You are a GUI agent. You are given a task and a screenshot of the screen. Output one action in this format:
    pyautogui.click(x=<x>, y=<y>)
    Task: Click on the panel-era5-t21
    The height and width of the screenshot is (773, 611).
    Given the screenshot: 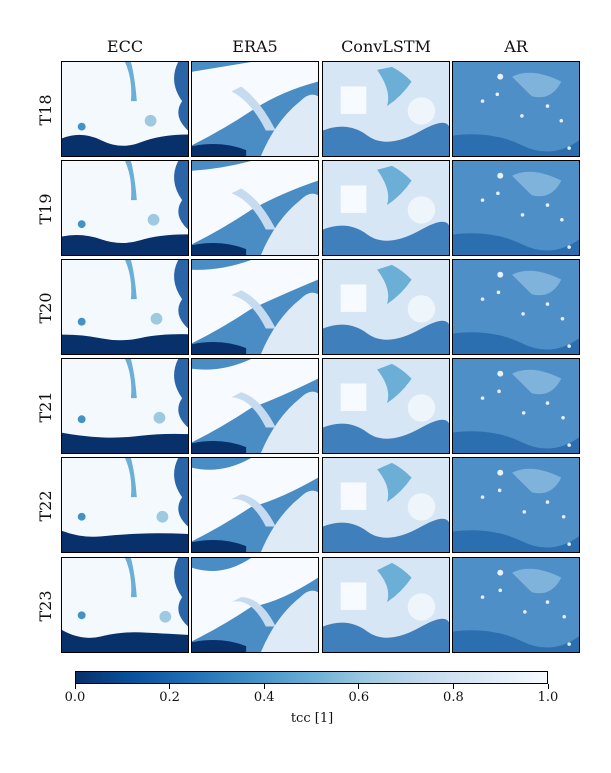 What is the action you would take?
    pyautogui.click(x=255, y=406)
    